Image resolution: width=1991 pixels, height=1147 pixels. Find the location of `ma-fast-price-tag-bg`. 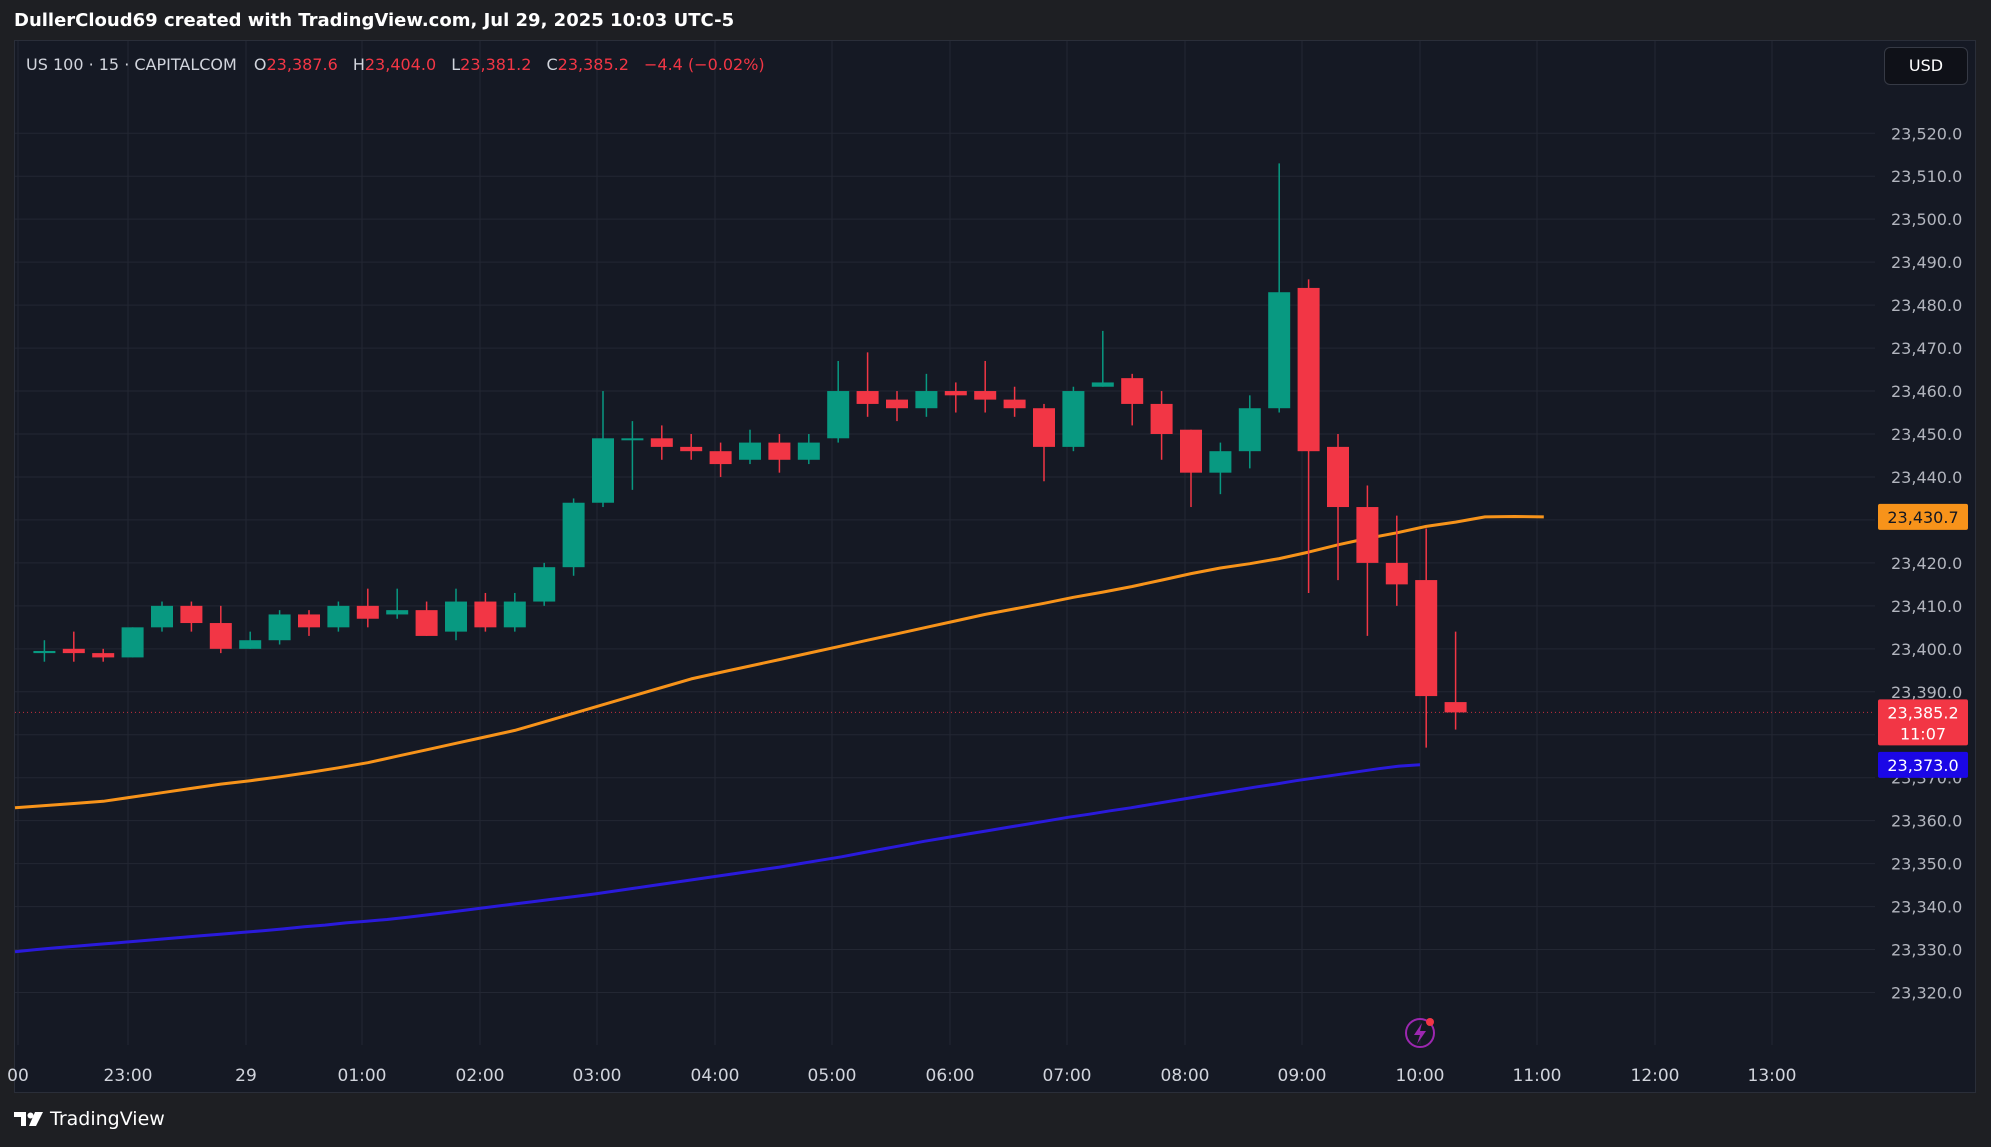

ma-fast-price-tag-bg is located at coordinates (1923, 516).